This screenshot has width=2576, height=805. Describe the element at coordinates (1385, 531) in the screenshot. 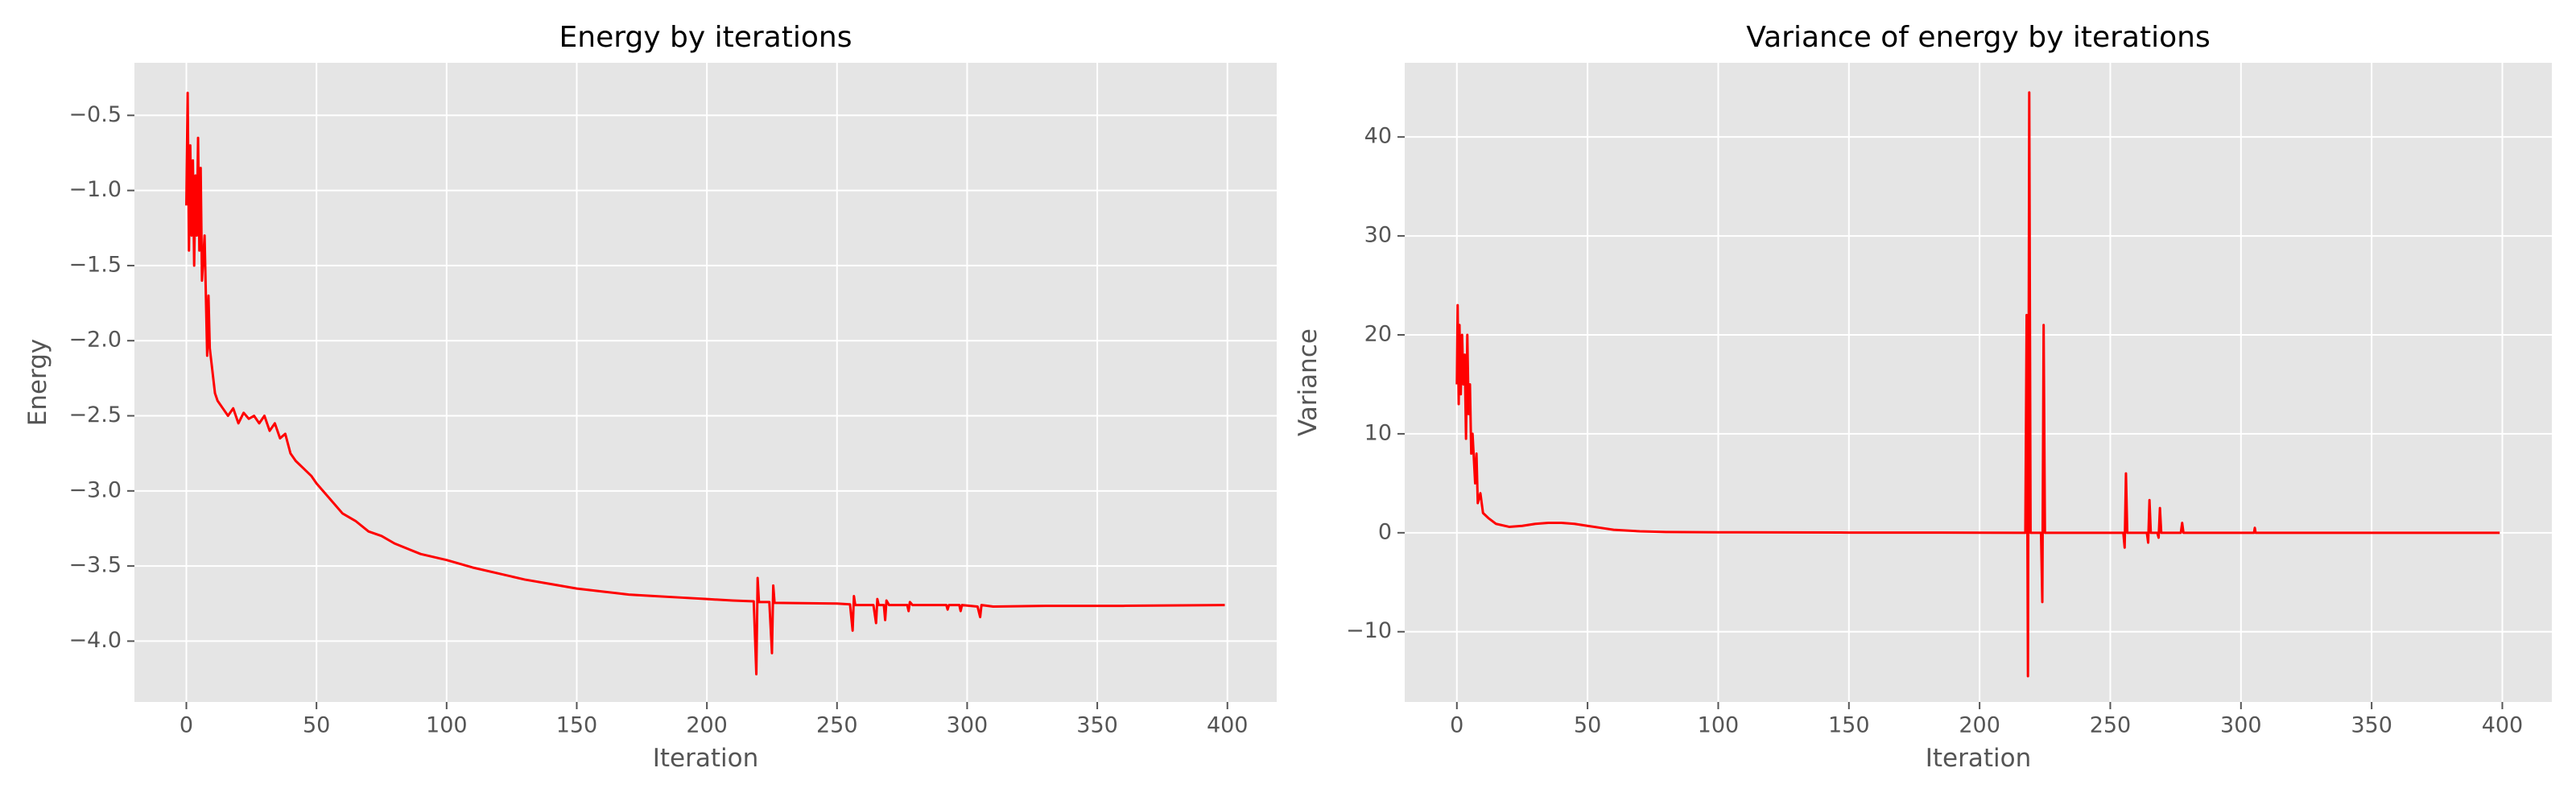

I see `y-tick-label: 0` at that location.